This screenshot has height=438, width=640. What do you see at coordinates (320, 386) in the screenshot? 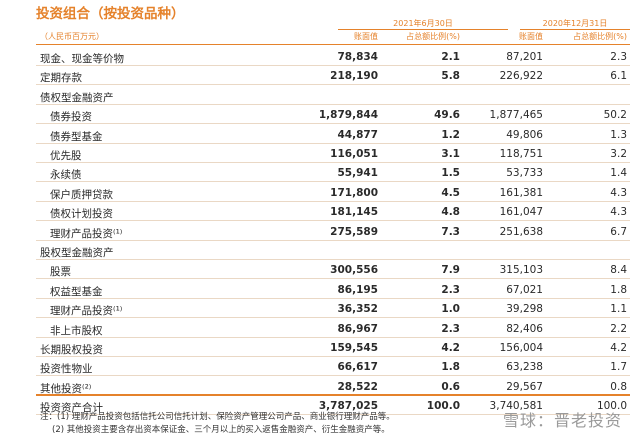
I see `table-row: 其他投资⁽²⁾ 28,522 0.6 29,567 0.8` at bounding box center [320, 386].